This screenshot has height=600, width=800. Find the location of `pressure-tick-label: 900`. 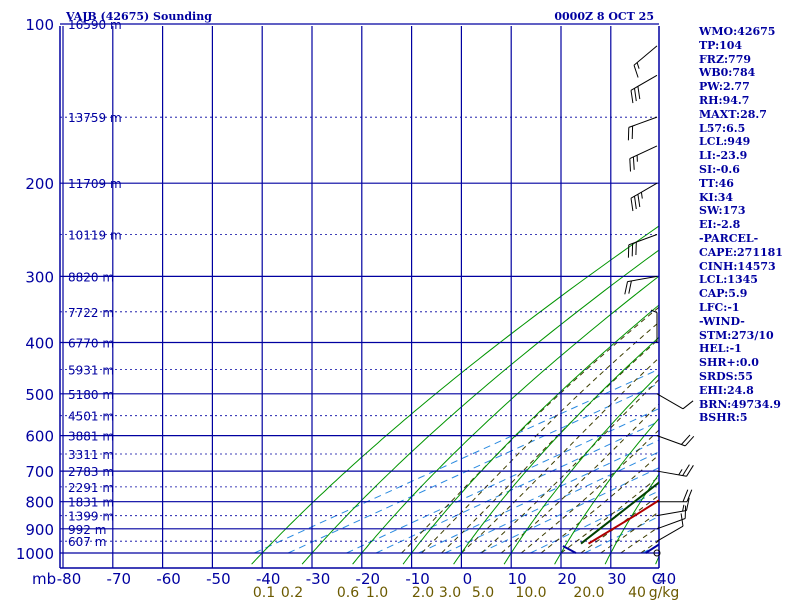

pressure-tick-label: 900 is located at coordinates (39, 530).